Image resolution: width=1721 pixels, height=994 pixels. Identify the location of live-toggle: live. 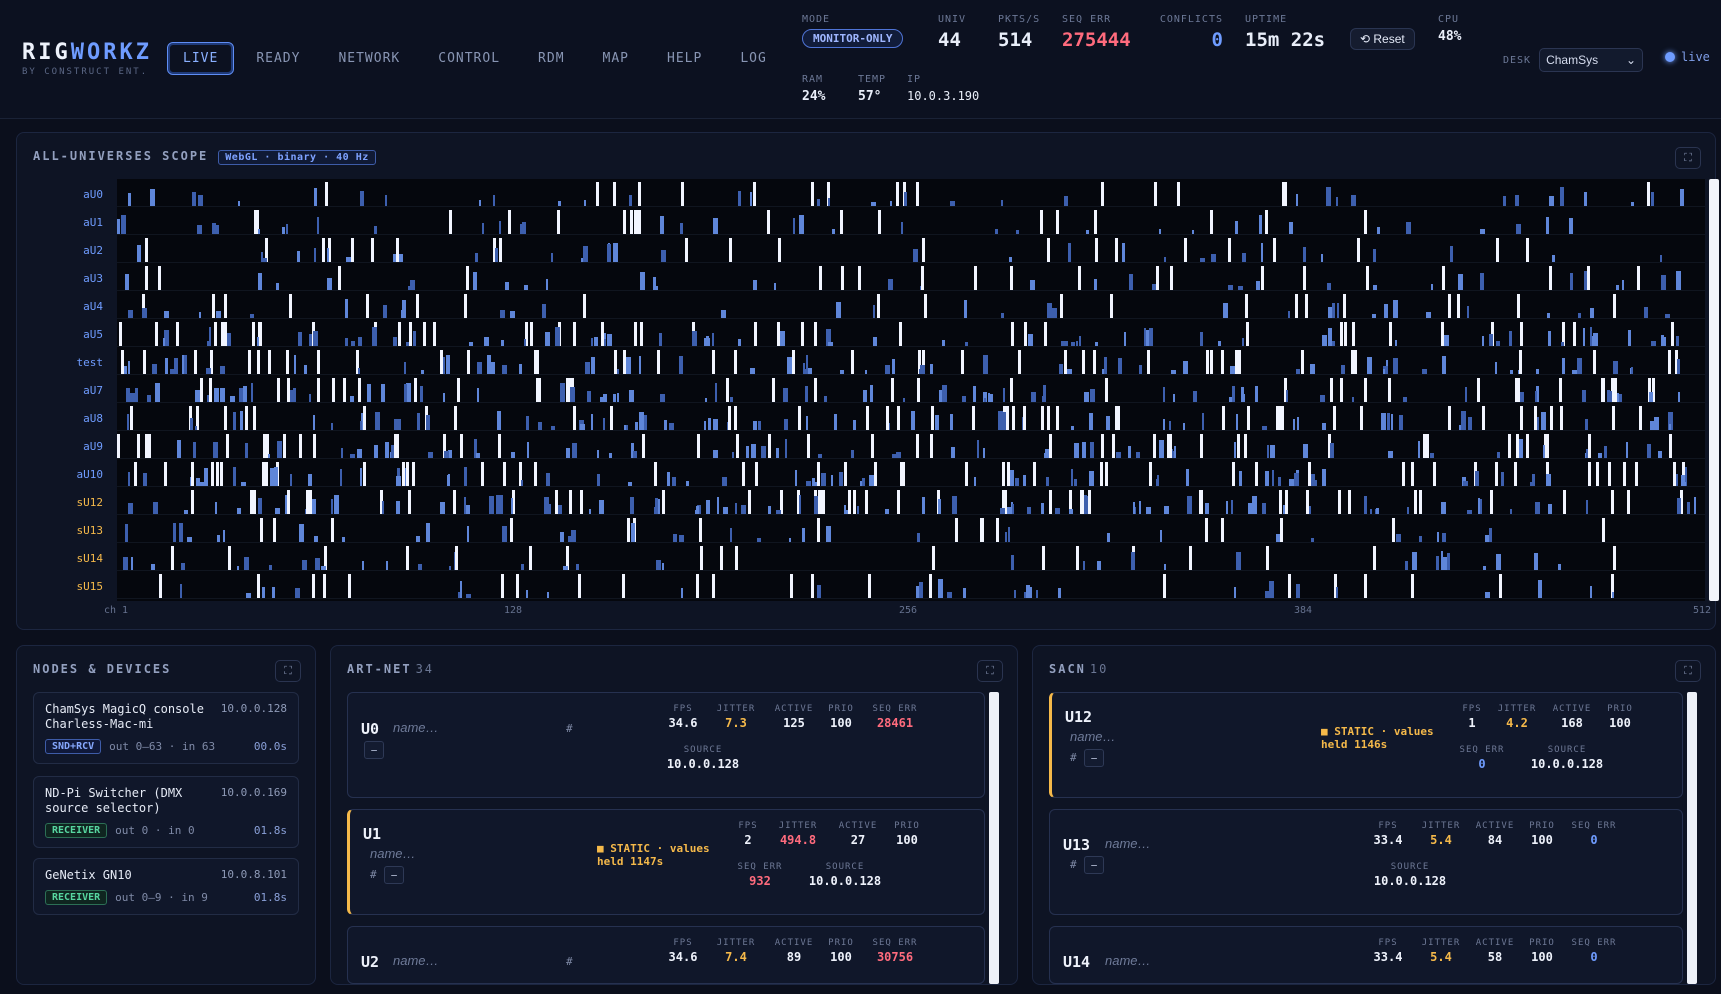
(1687, 57).